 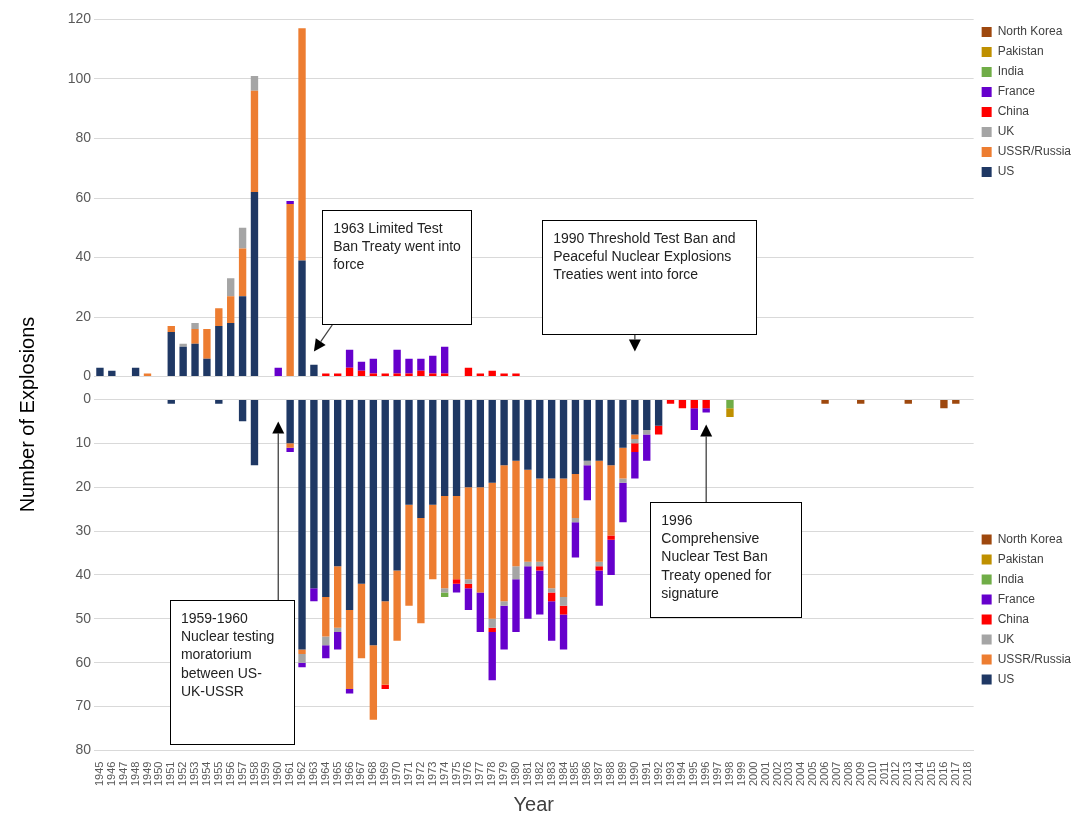 I want to click on x-tick-label: 1988, so click(x=610, y=774).